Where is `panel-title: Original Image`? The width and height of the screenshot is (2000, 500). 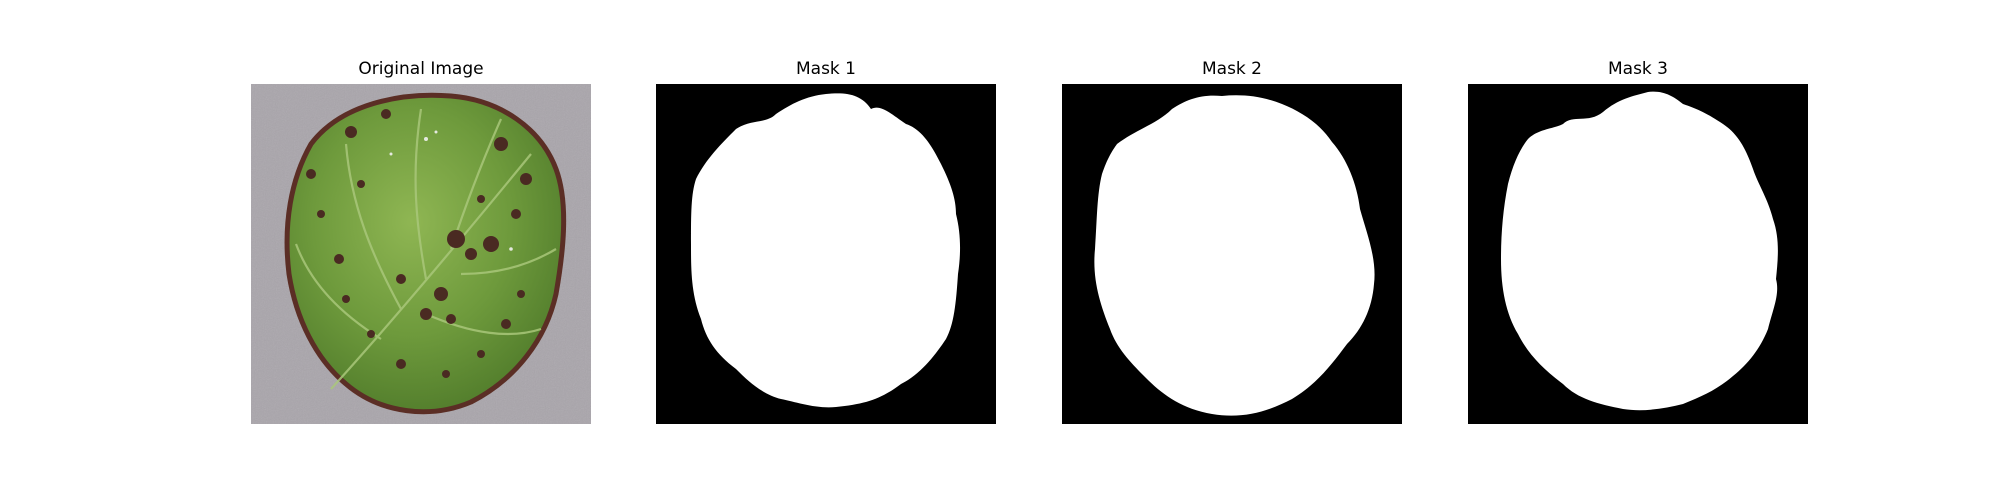 panel-title: Original Image is located at coordinates (421, 69).